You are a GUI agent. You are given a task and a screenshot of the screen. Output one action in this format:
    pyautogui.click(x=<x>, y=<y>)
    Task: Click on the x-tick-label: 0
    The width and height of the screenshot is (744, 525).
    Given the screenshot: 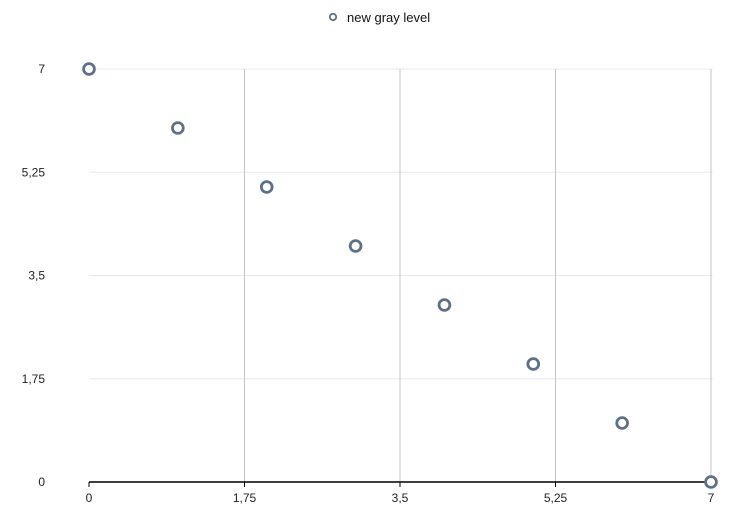 What is the action you would take?
    pyautogui.click(x=89, y=498)
    